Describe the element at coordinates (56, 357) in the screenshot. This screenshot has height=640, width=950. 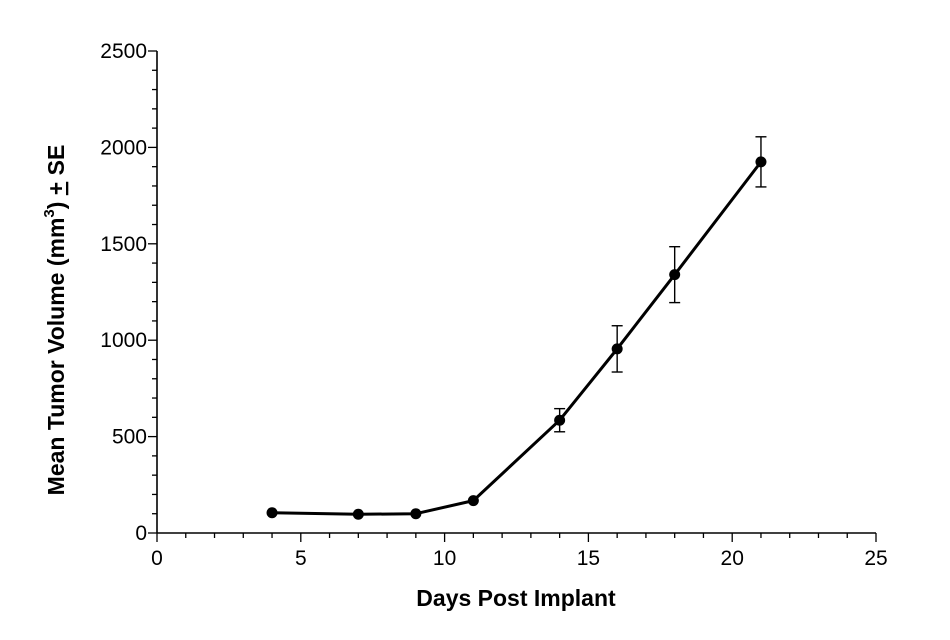
I see `y-axis-title-main: Mean Tumor Volume (mm` at that location.